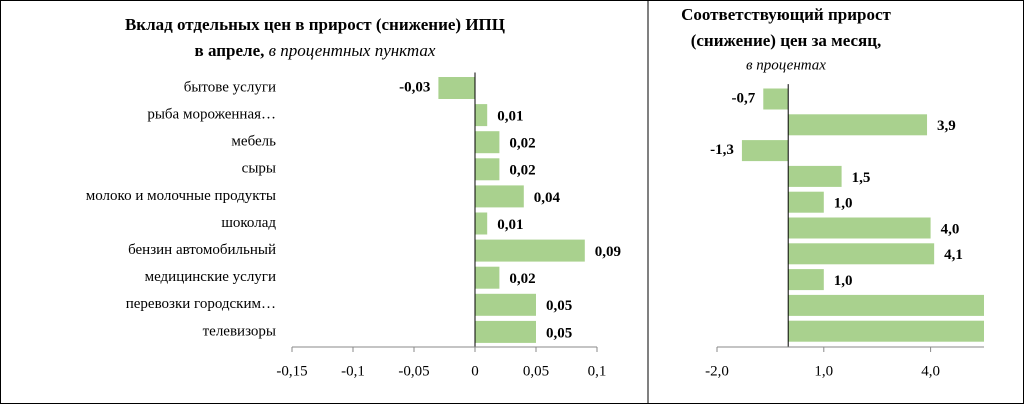 The width and height of the screenshot is (1024, 405). I want to click on category-label: шоколад, so click(248, 223).